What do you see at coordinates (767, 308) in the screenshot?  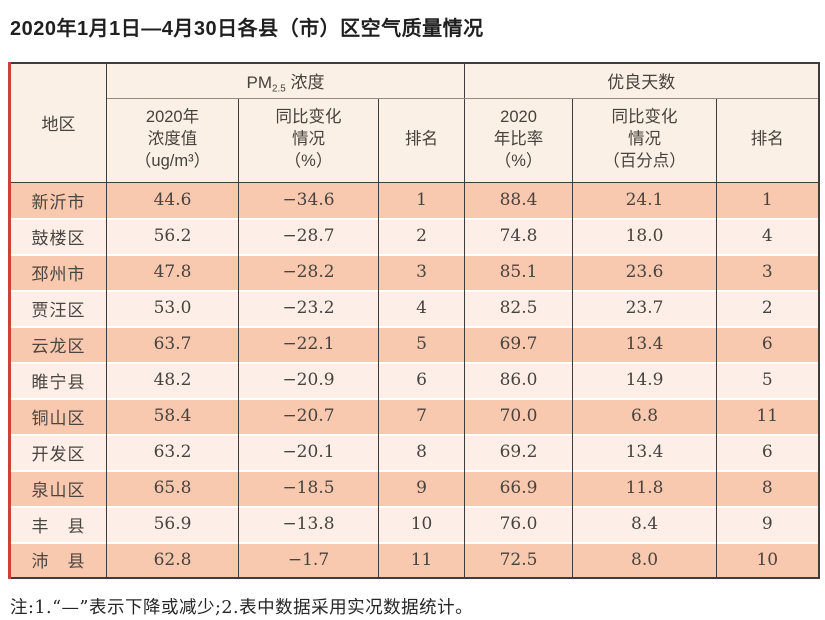 I see `good-days-rank: 2` at bounding box center [767, 308].